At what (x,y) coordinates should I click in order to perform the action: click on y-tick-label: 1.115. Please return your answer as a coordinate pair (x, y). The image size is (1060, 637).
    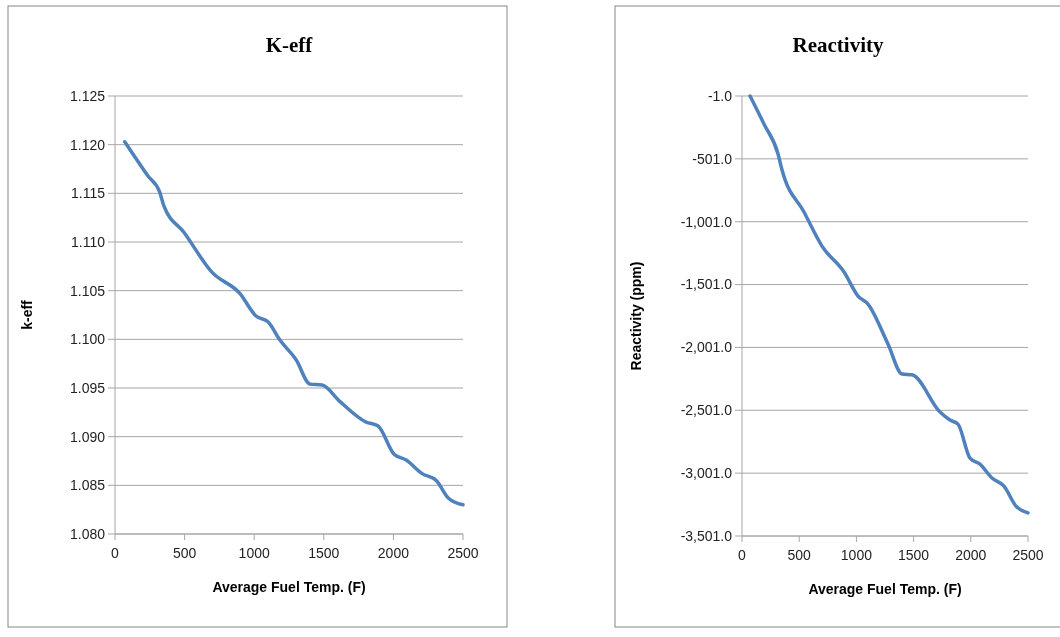
    Looking at the image, I should click on (88, 193).